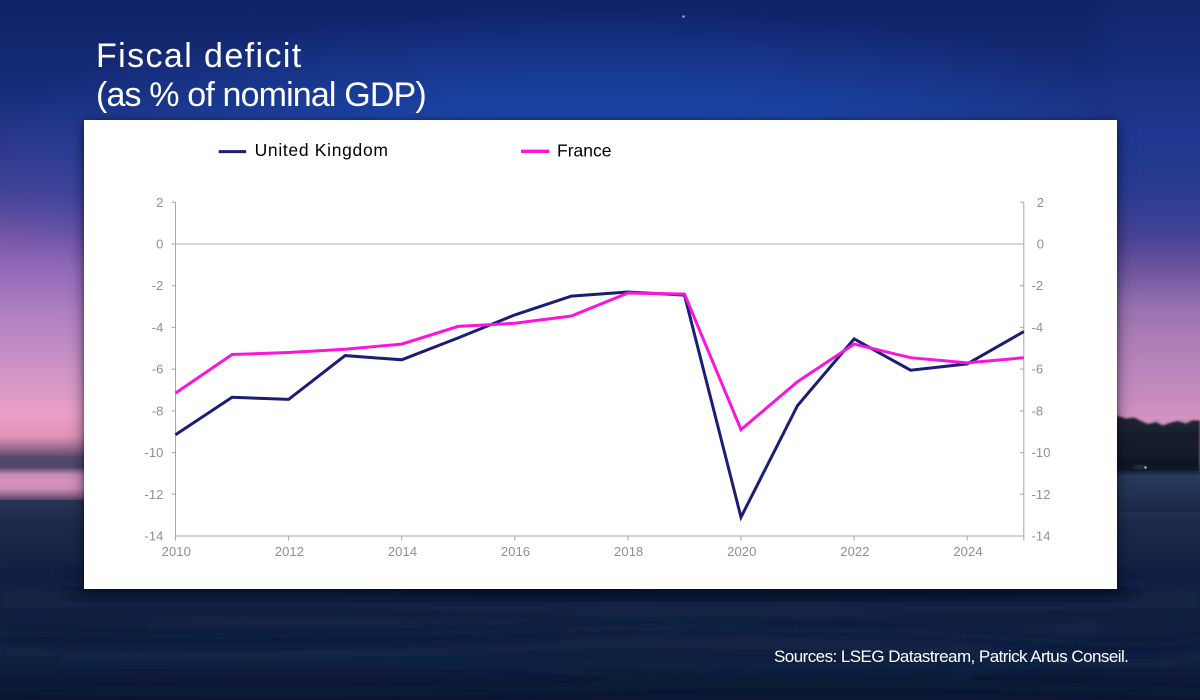  I want to click on svg-text: 2020, so click(741, 551).